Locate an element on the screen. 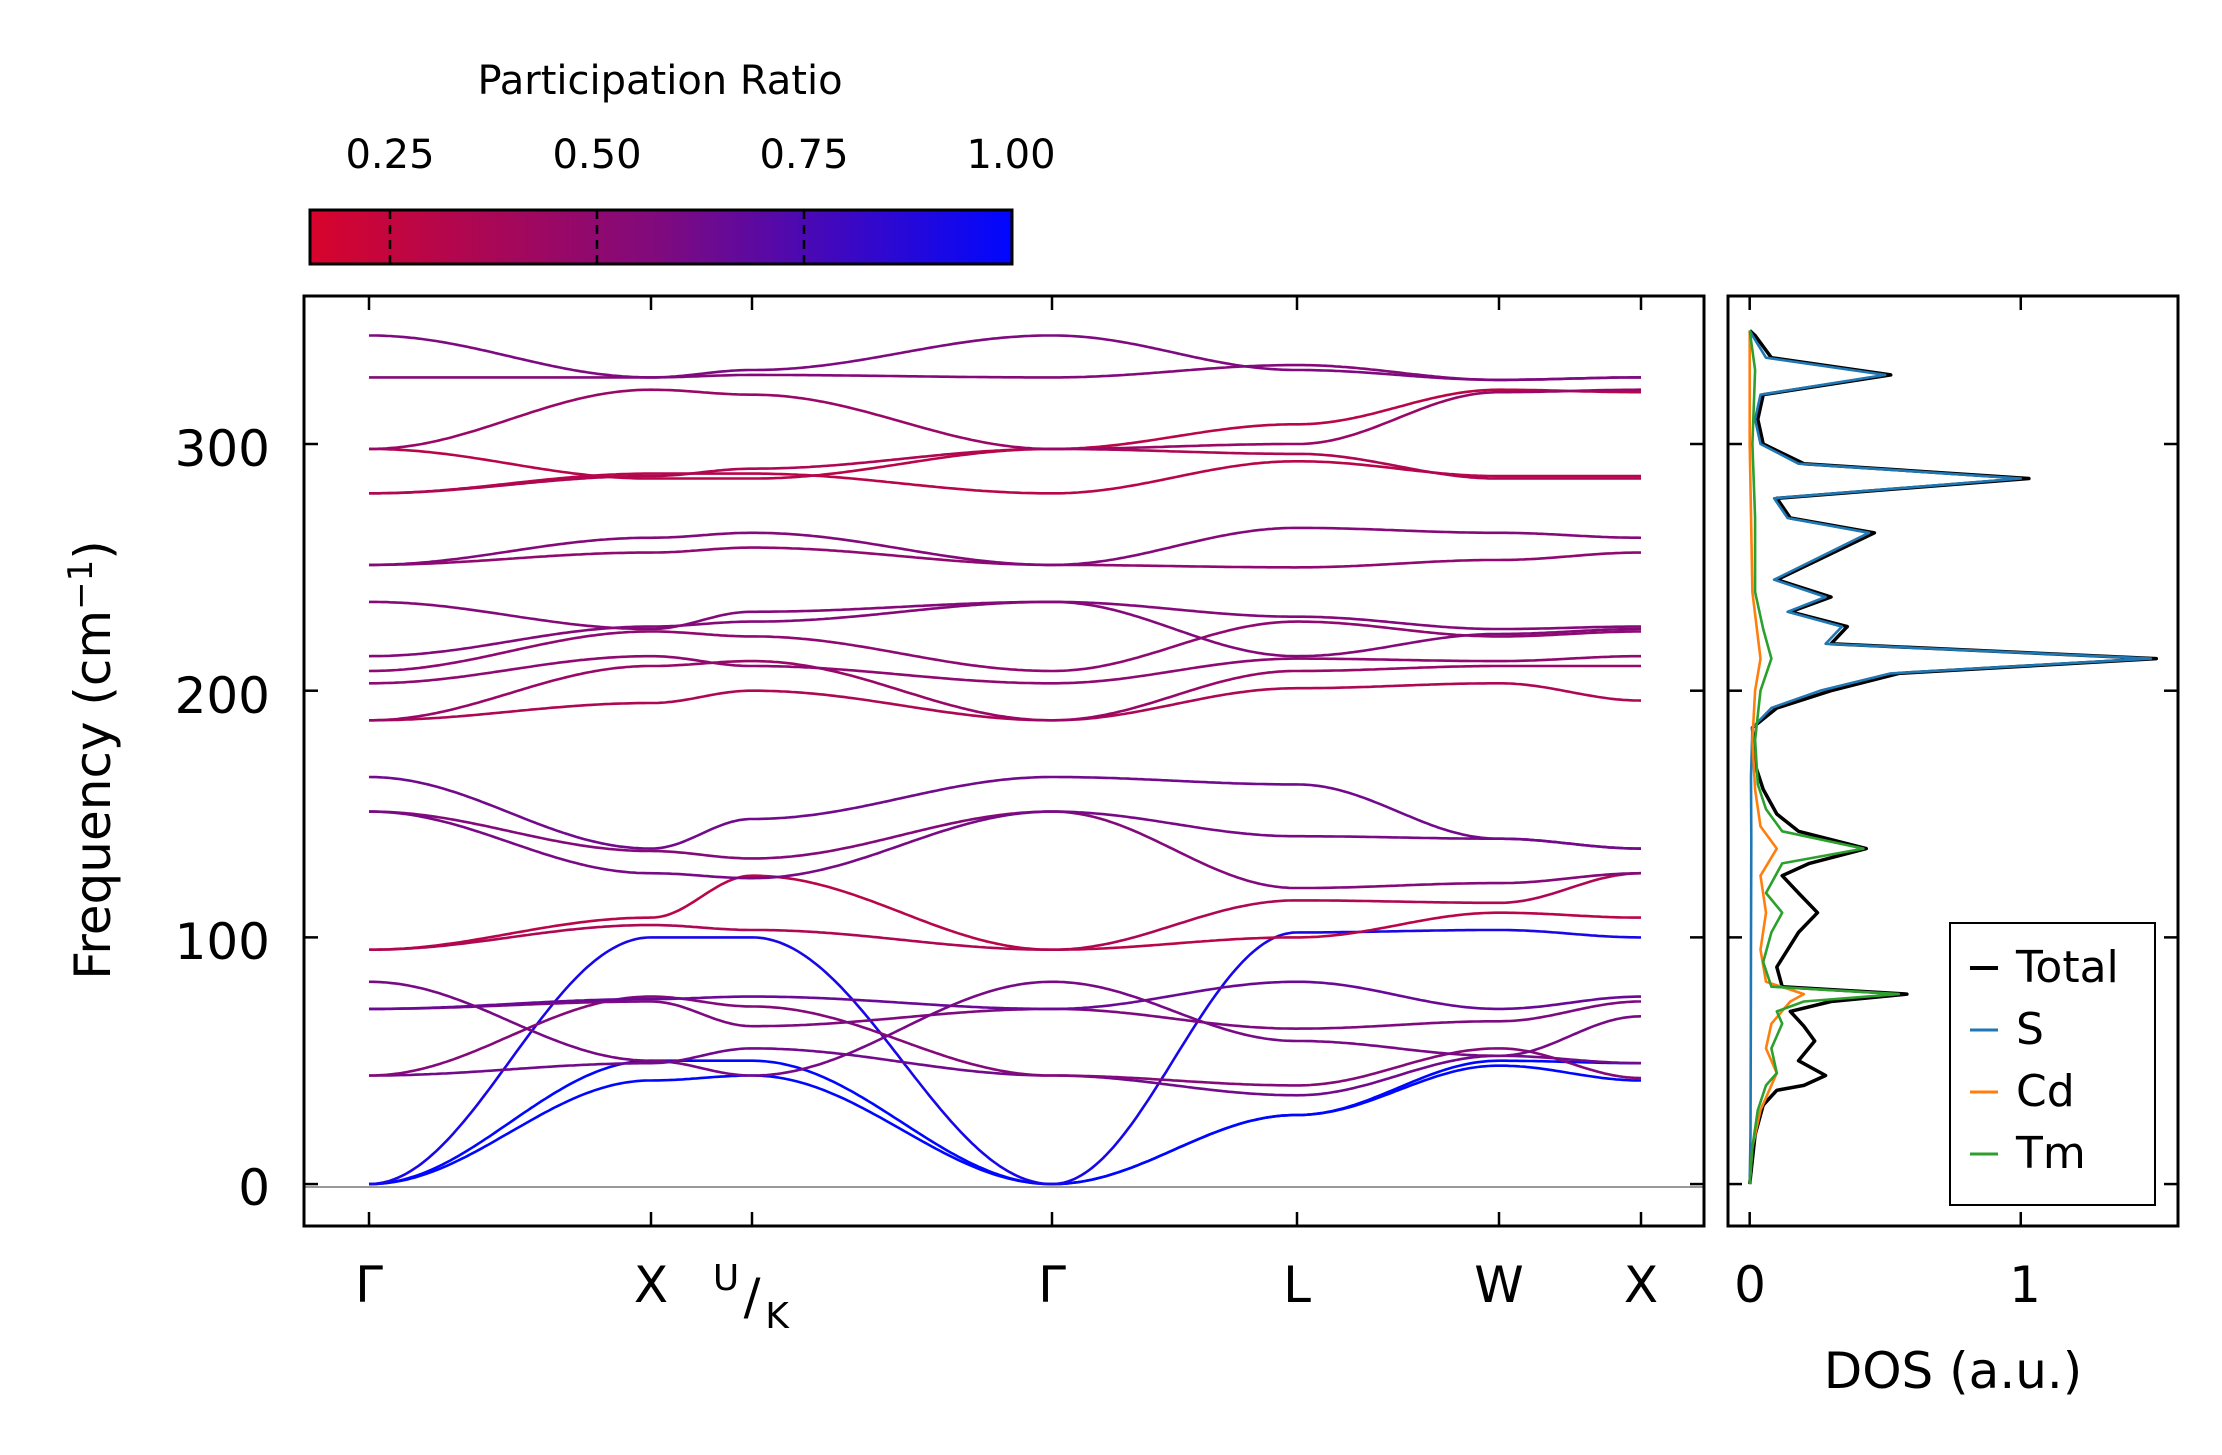  y-tick-label: 0 is located at coordinates (254, 1188).